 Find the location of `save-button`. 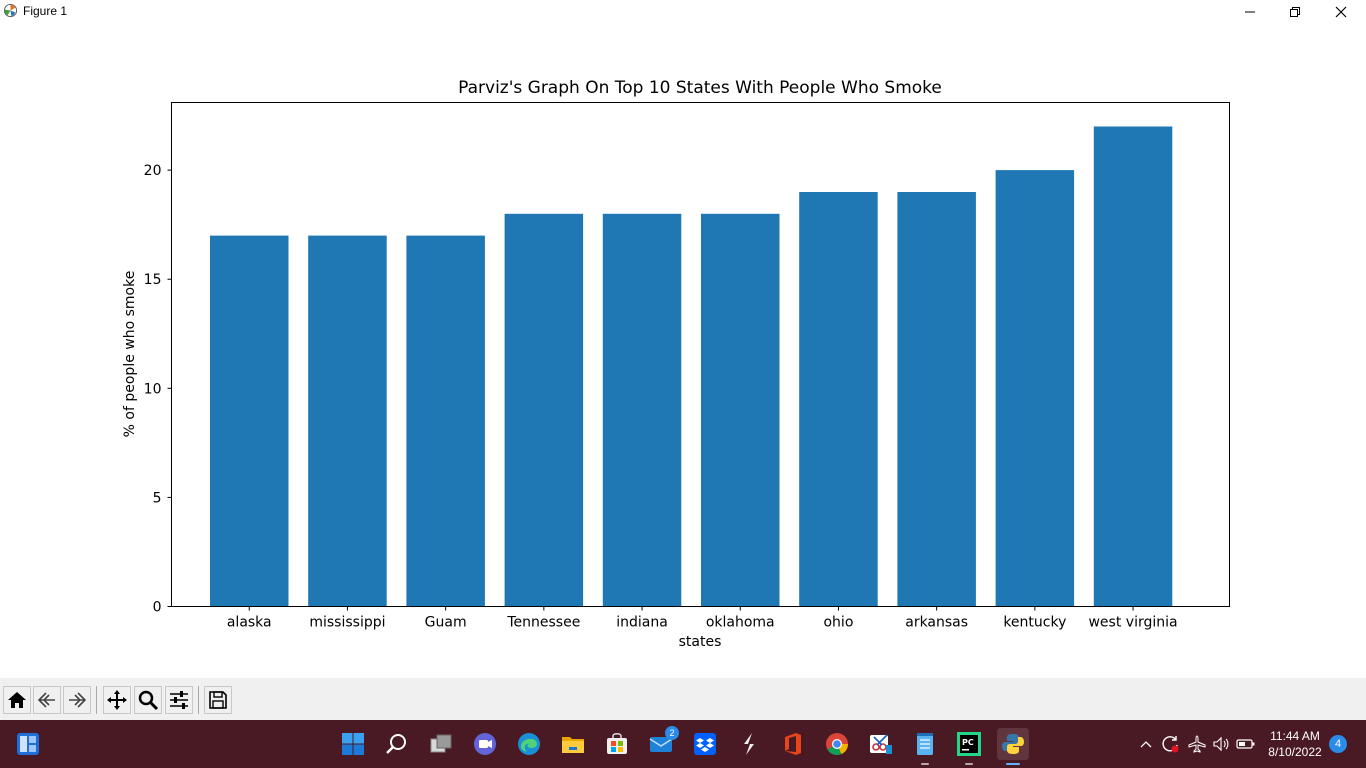

save-button is located at coordinates (218, 700).